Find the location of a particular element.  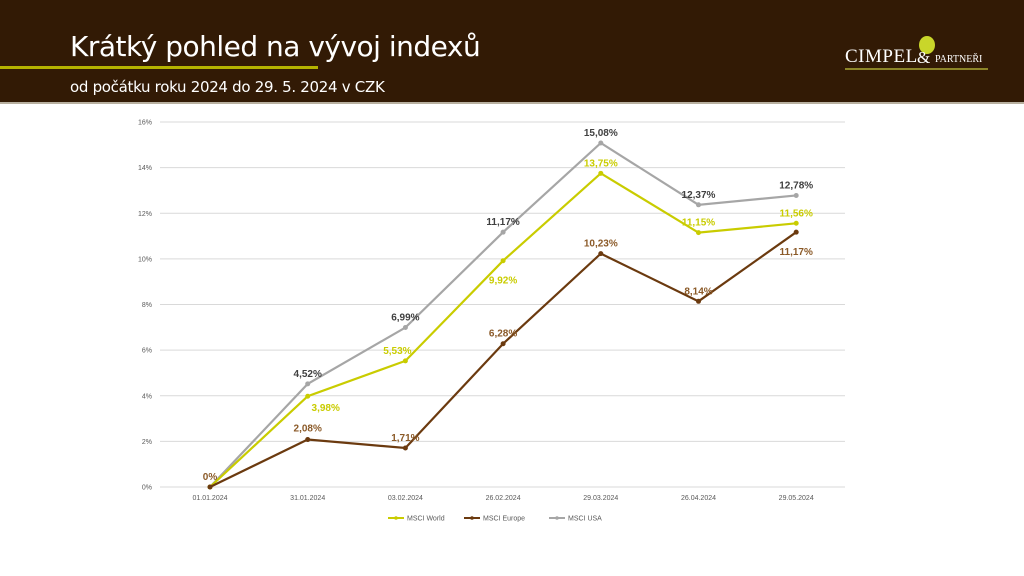

x-tick-label: 26.02.2024 is located at coordinates (503, 498).